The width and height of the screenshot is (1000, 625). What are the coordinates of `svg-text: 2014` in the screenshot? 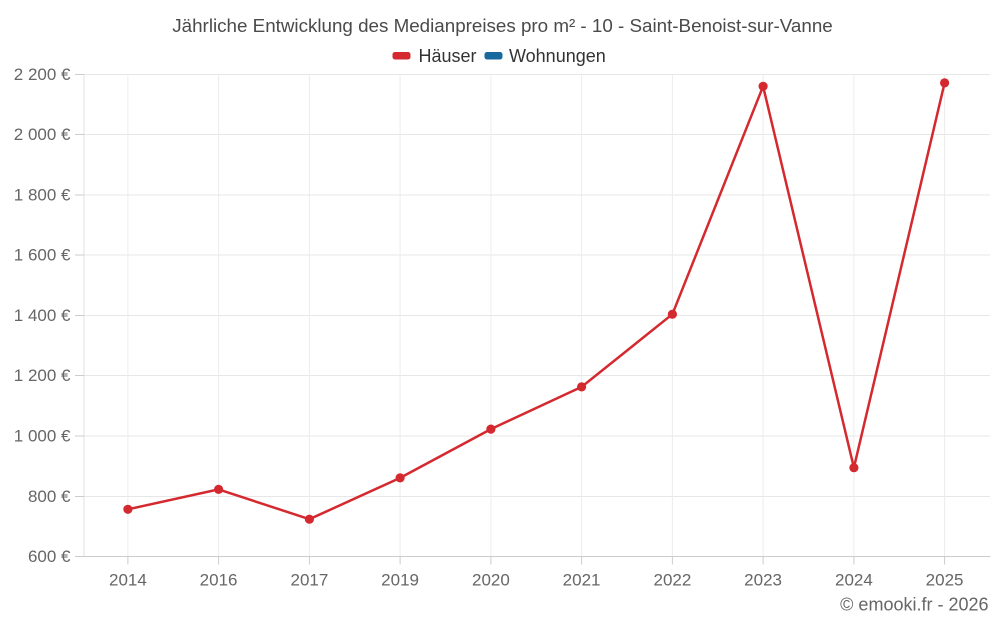 It's located at (128, 580).